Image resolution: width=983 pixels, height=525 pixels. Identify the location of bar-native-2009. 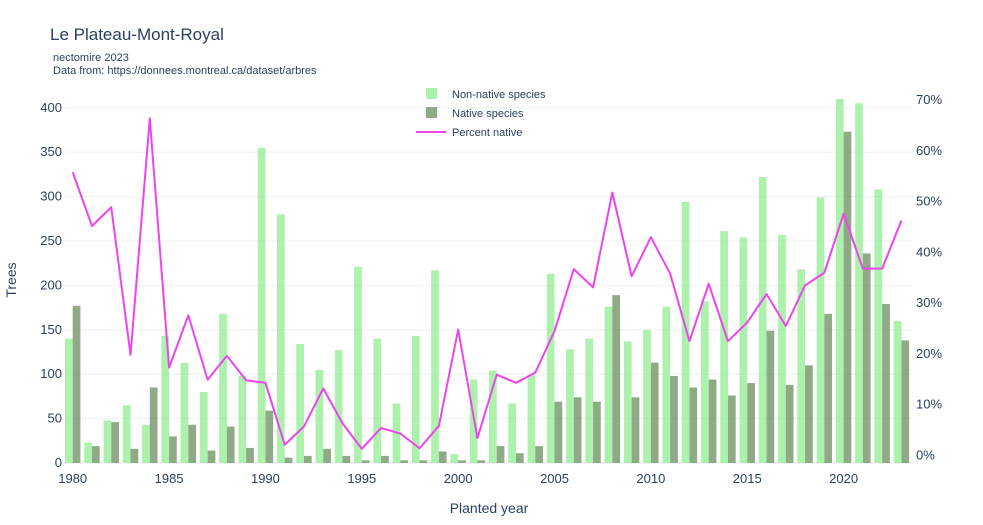
(635, 430).